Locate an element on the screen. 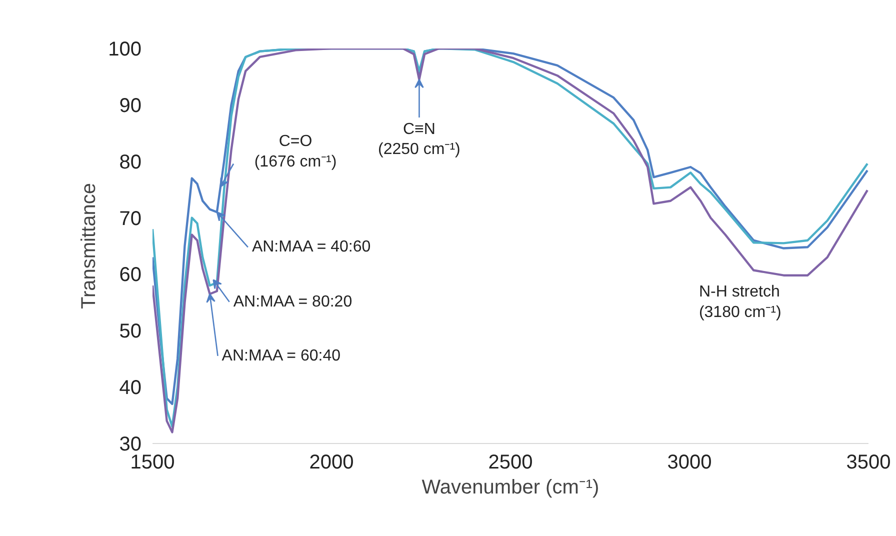 The width and height of the screenshot is (896, 536). y-tick-label: 80 is located at coordinates (130, 162).